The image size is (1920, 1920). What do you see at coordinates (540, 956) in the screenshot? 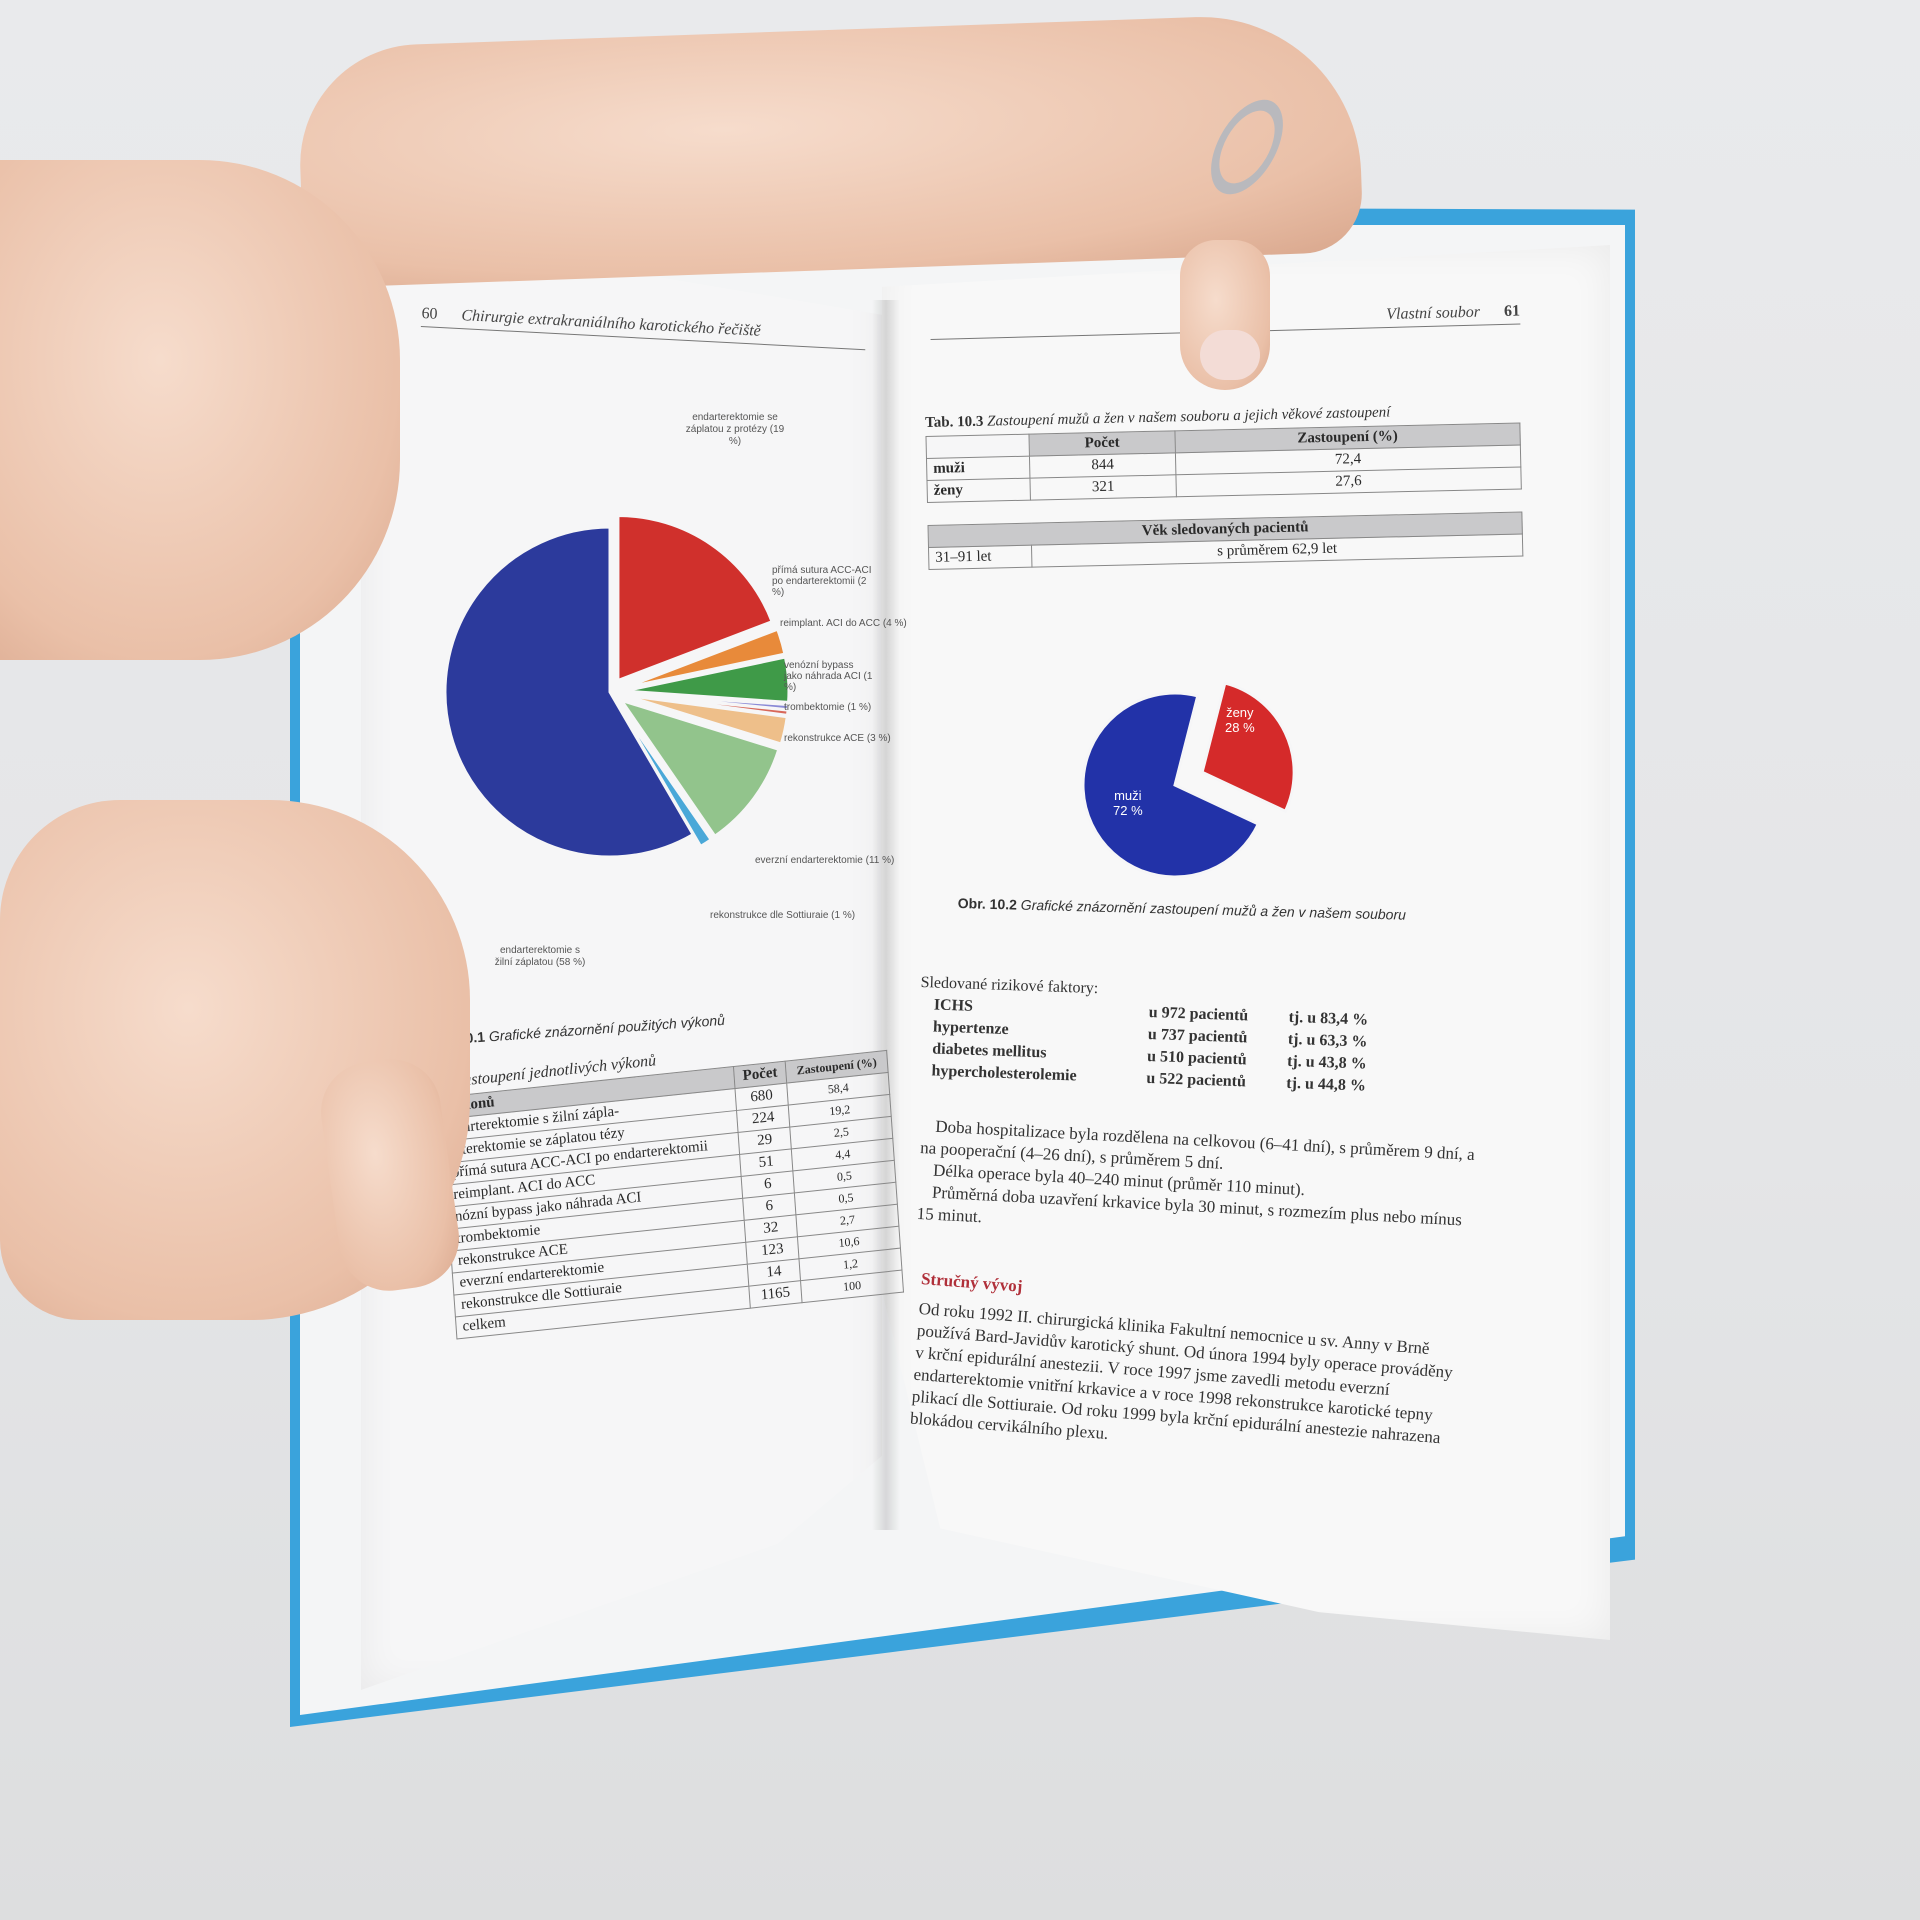
I see `pie-label-8: endarterektomie s žilní záplatou (58 %)` at bounding box center [540, 956].